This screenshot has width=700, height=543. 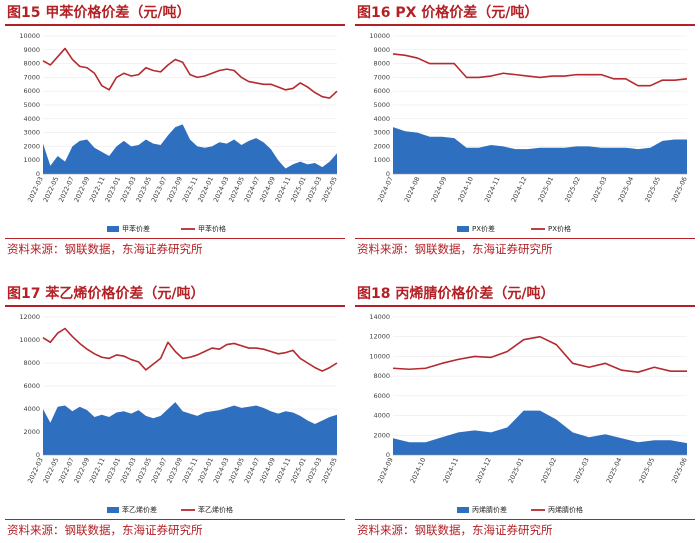 What do you see at coordinates (483, 228) in the screenshot?
I see `legend-label: PX价差` at bounding box center [483, 228].